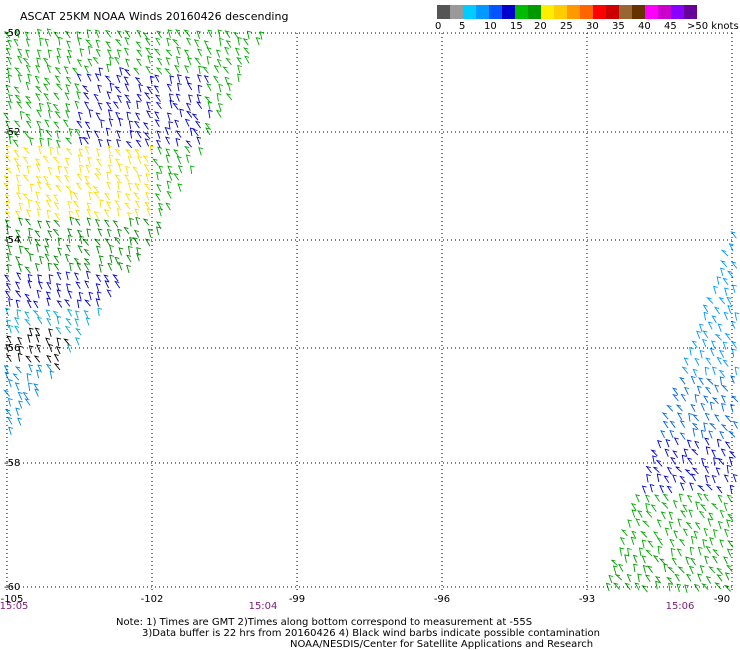 The height and width of the screenshot is (650, 740). I want to click on latitude-label: -60, so click(12, 587).